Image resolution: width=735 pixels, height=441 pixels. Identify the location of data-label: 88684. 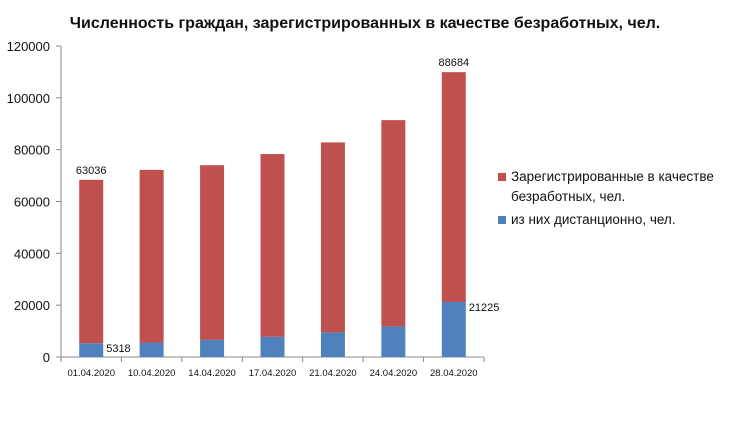
(453, 63).